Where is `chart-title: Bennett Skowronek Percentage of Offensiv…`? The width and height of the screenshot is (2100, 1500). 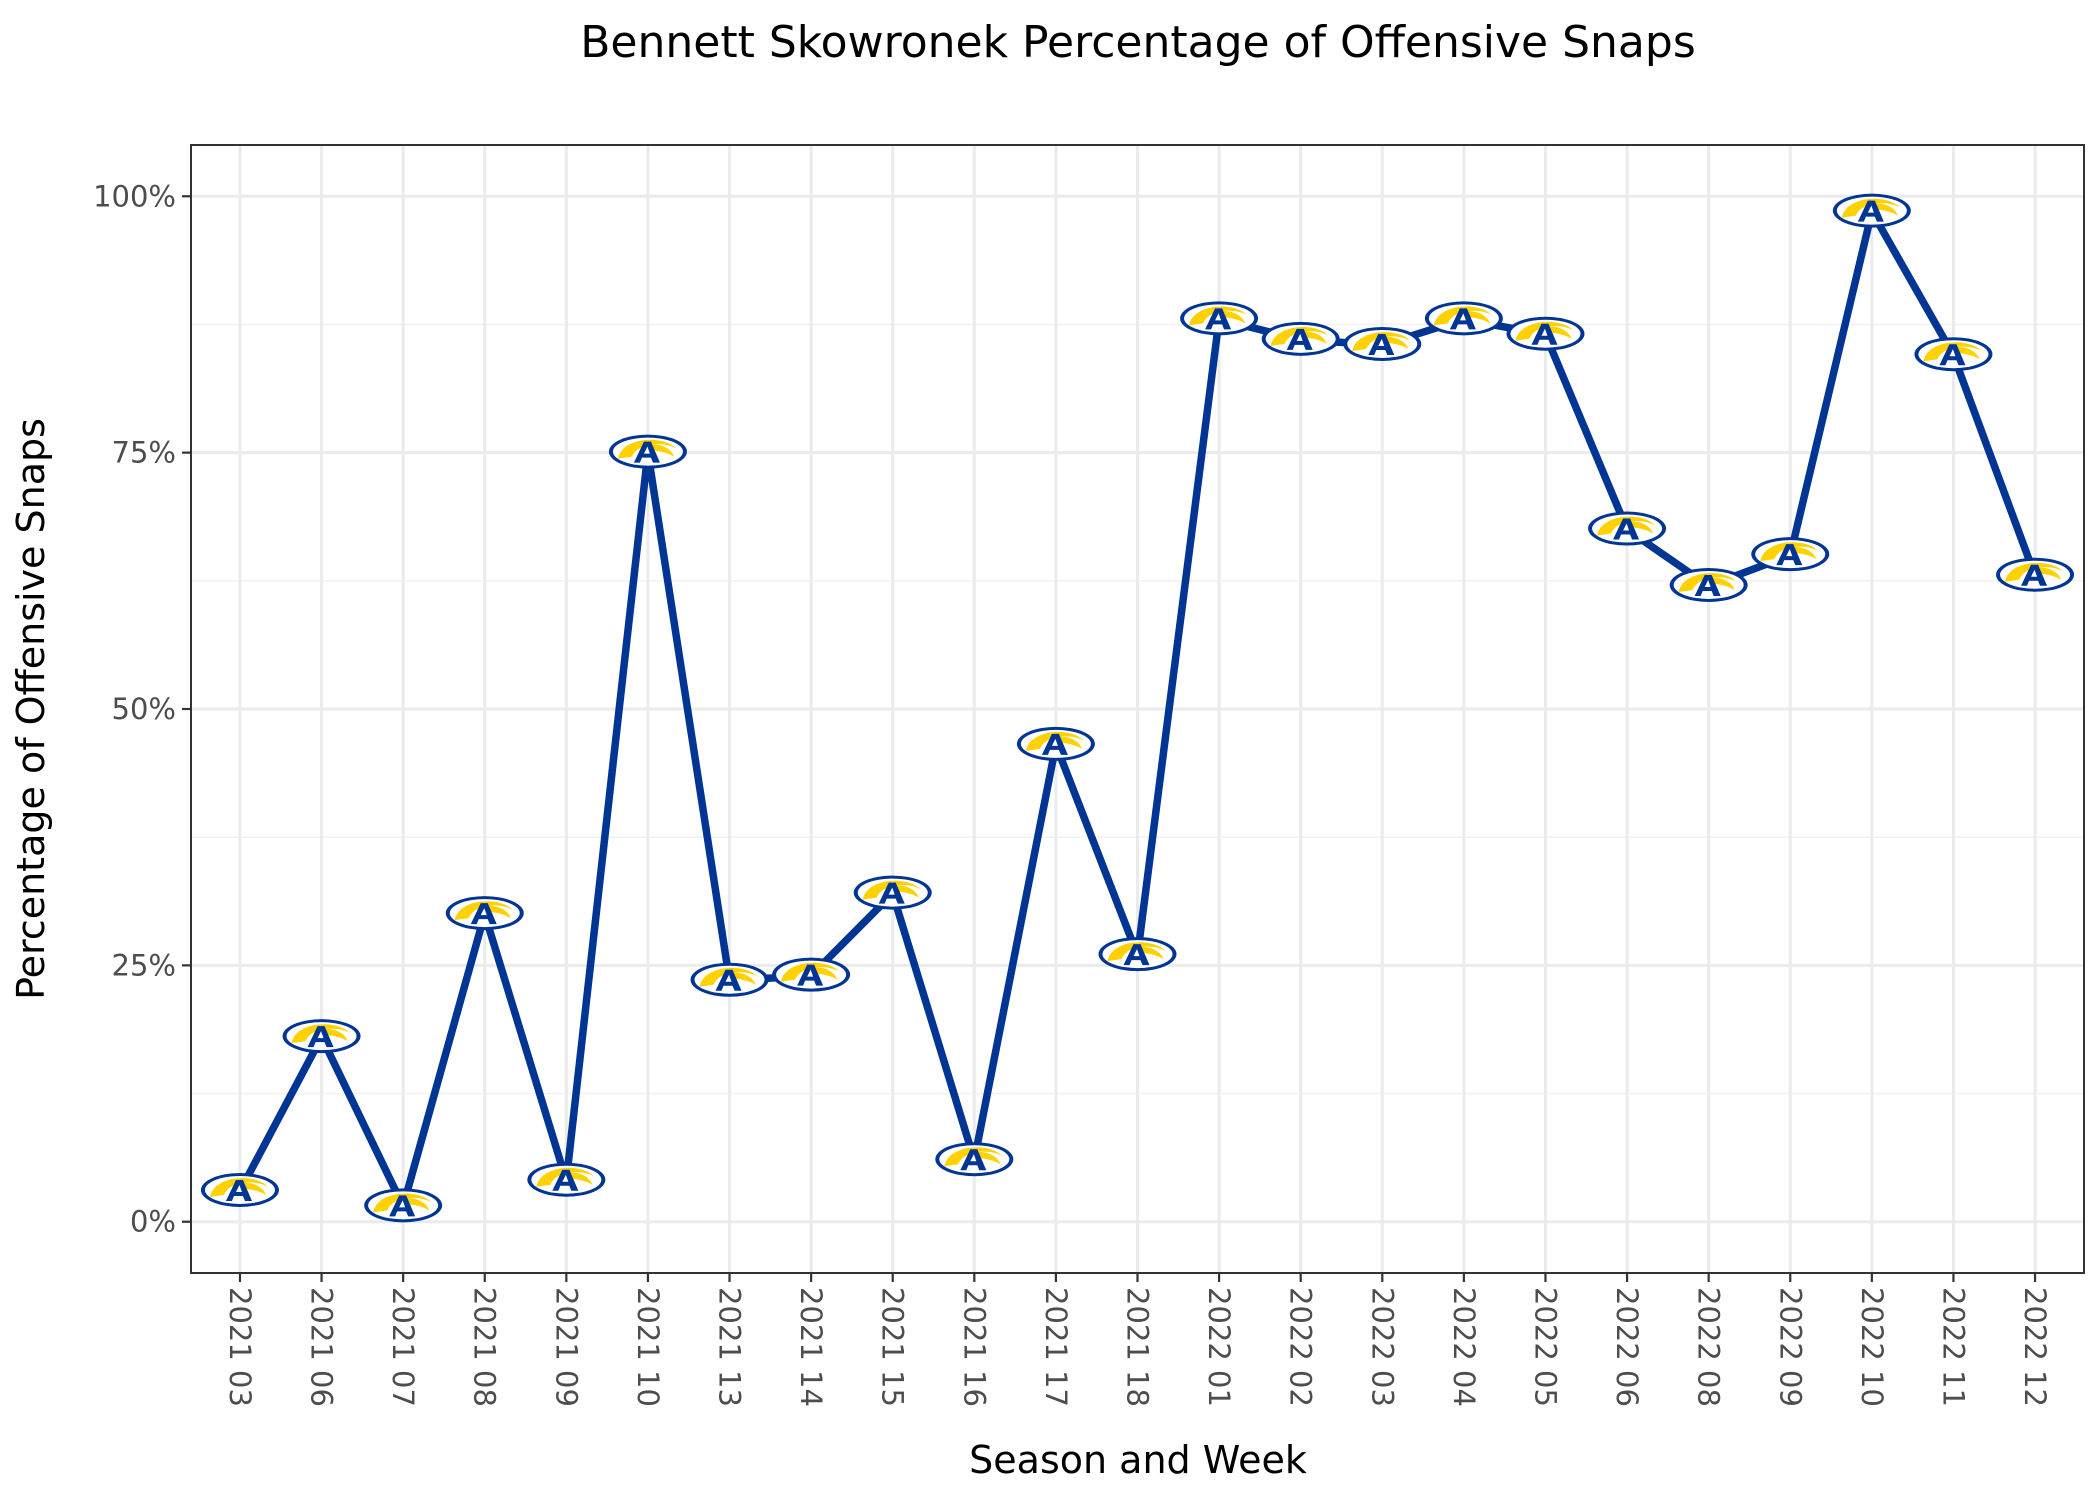
chart-title: Bennett Skowronek Percentage of Offensiv… is located at coordinates (1138, 42).